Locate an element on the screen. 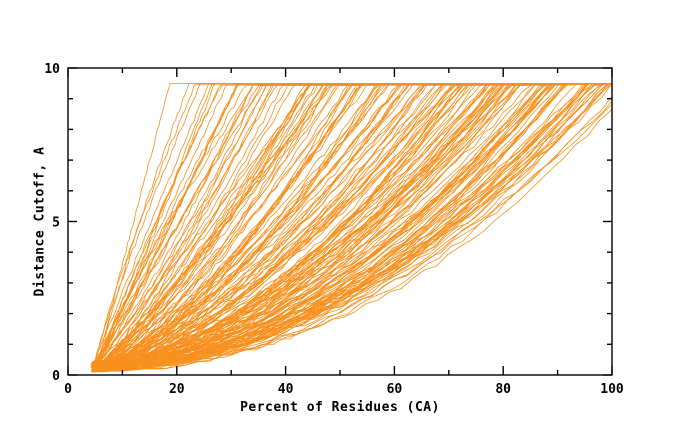 The height and width of the screenshot is (440, 680). x-tick-label: 100 is located at coordinates (612, 389).